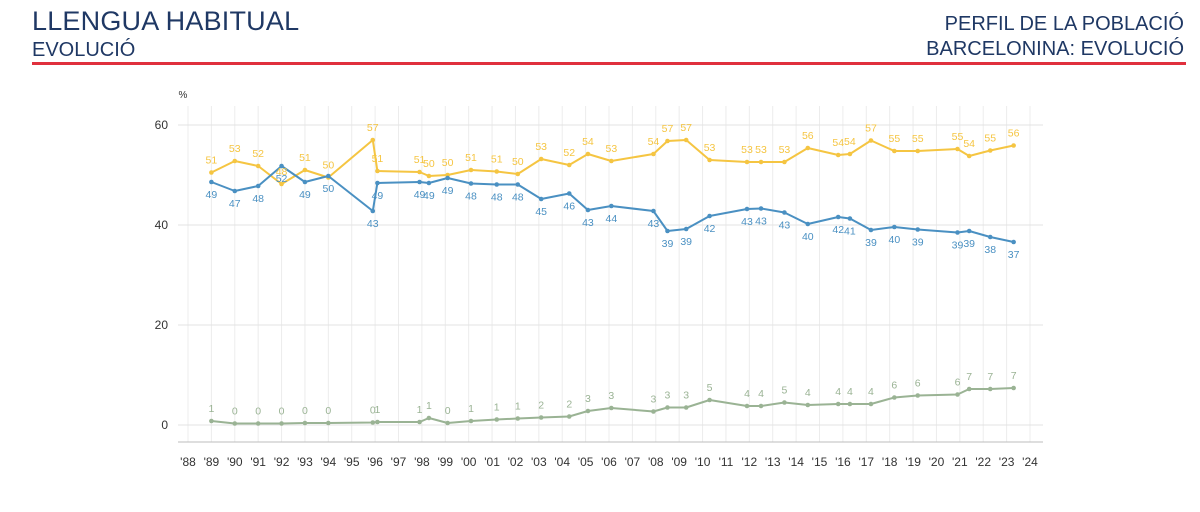 The width and height of the screenshot is (1200, 512). What do you see at coordinates (990, 250) in the screenshot?
I see `data-label: 38` at bounding box center [990, 250].